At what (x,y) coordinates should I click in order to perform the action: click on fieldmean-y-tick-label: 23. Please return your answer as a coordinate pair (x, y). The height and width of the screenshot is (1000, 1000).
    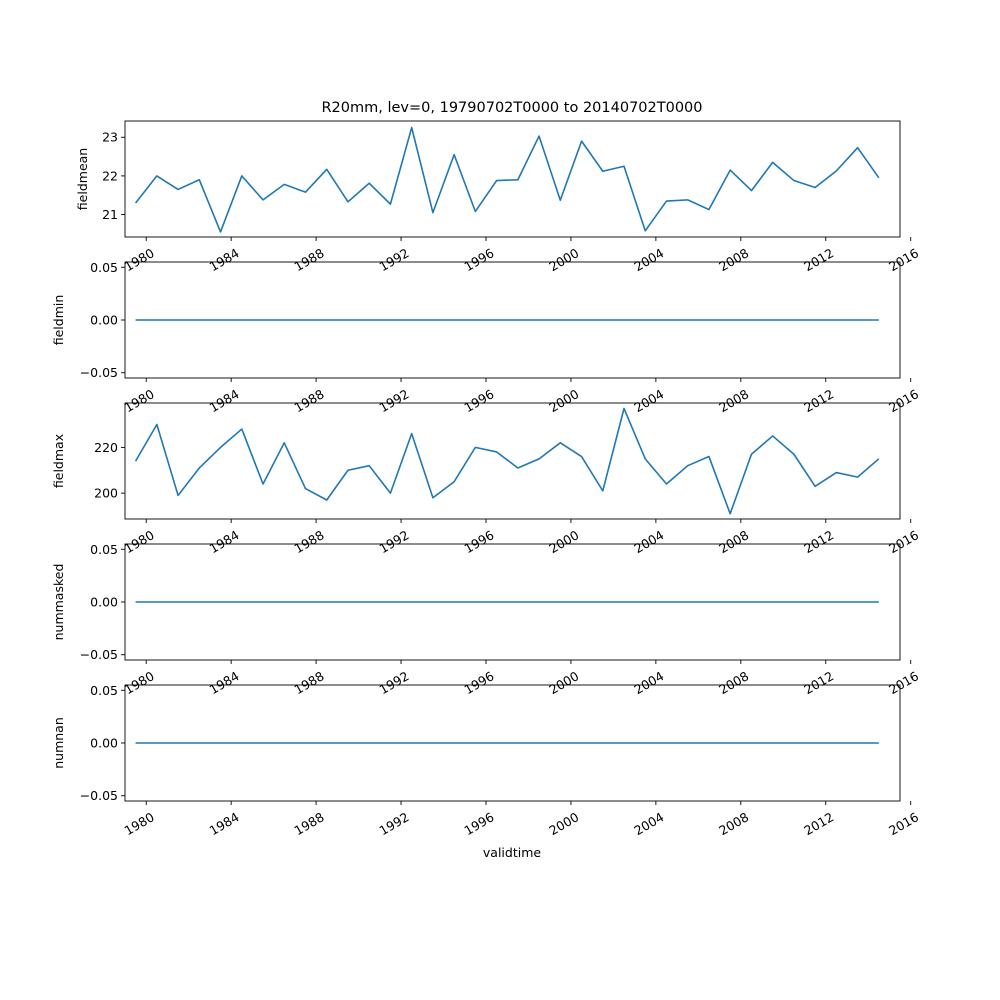
    Looking at the image, I should click on (110, 137).